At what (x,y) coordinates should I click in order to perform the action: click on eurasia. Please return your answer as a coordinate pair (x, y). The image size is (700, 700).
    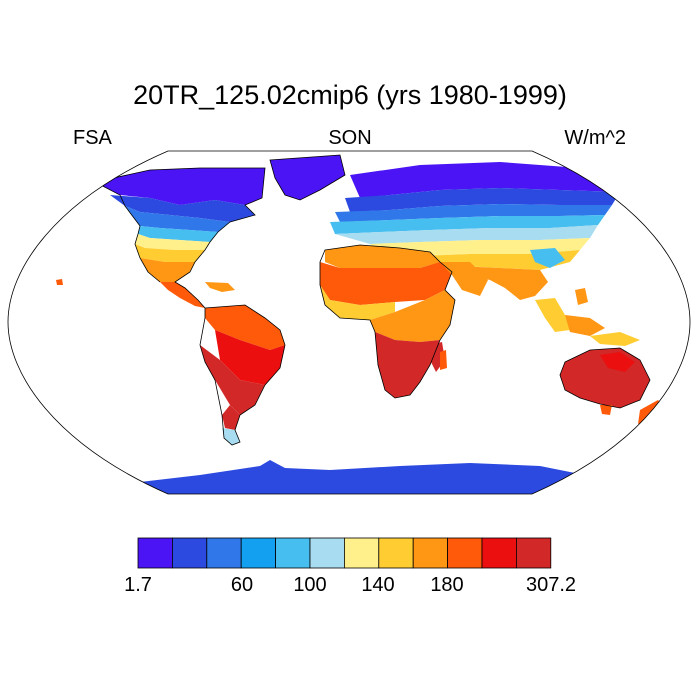
    Looking at the image, I should click on (475, 231).